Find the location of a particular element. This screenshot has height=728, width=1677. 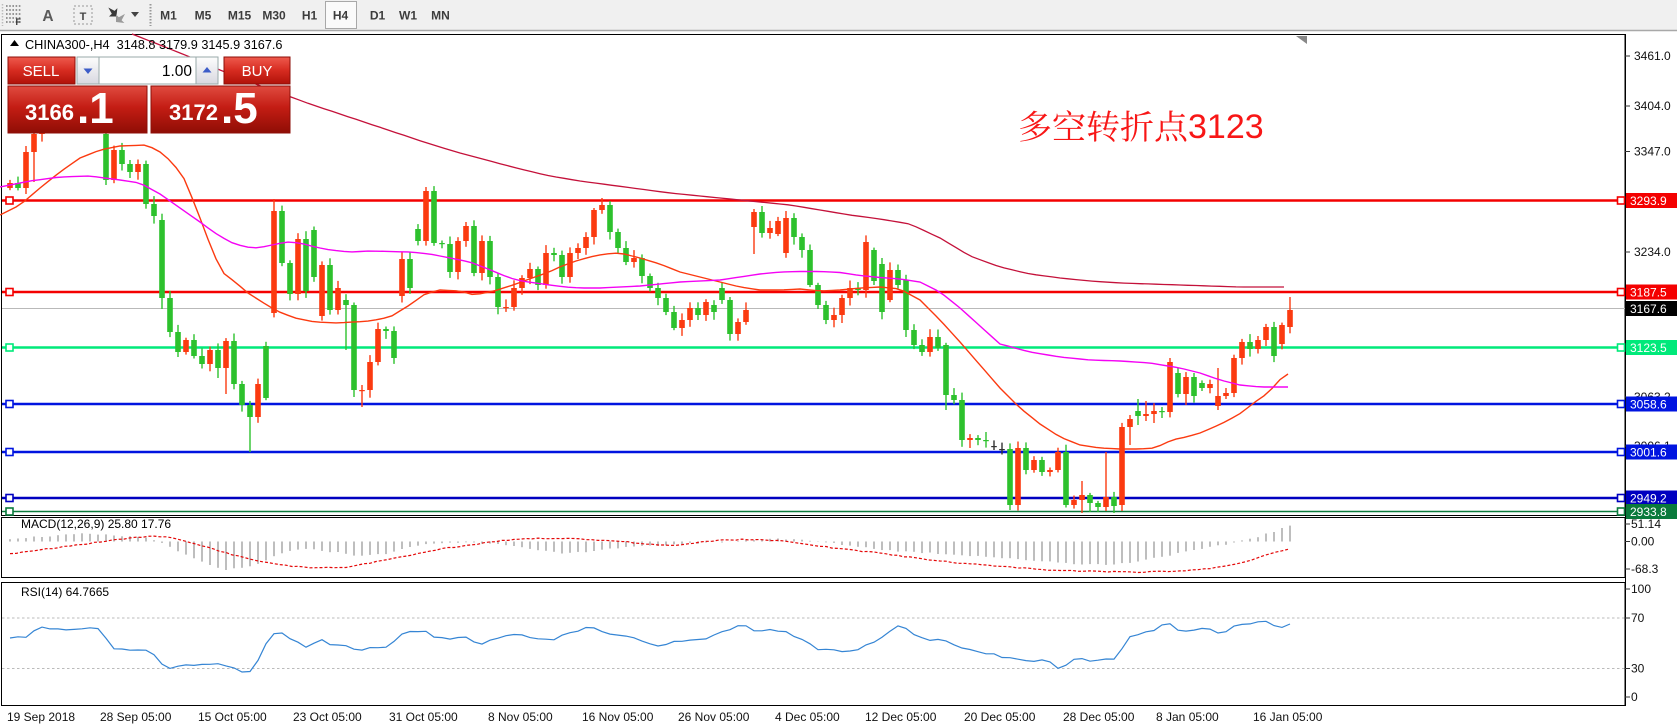

svg-text: 3058.6 is located at coordinates (1648, 405).